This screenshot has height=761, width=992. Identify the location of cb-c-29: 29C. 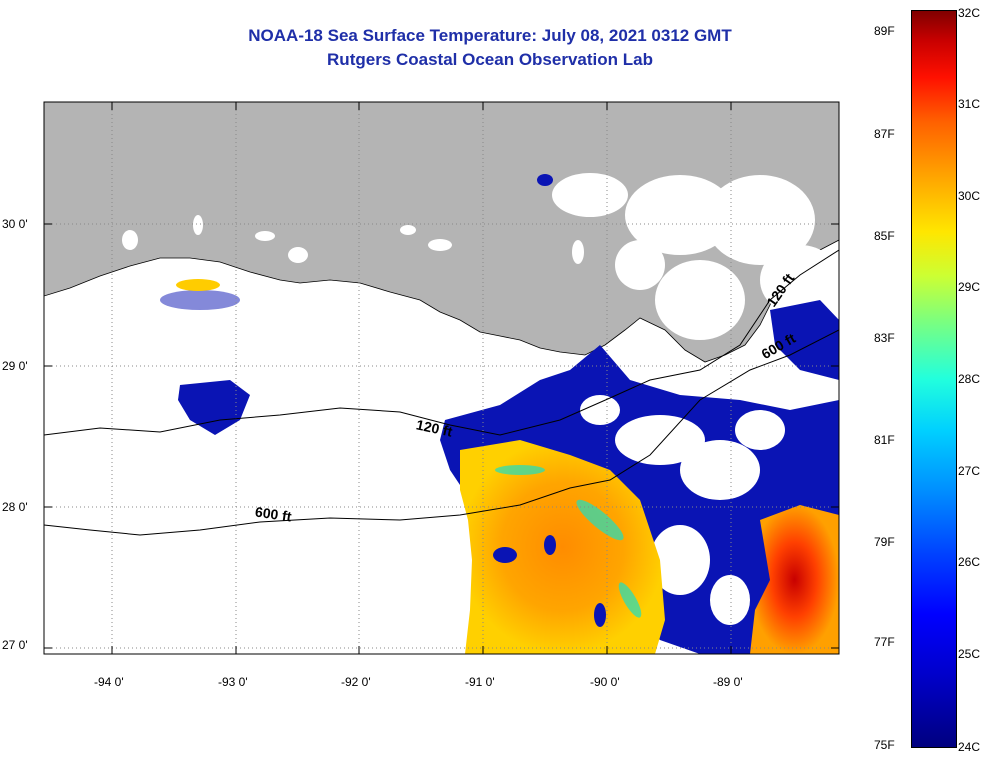
(969, 287).